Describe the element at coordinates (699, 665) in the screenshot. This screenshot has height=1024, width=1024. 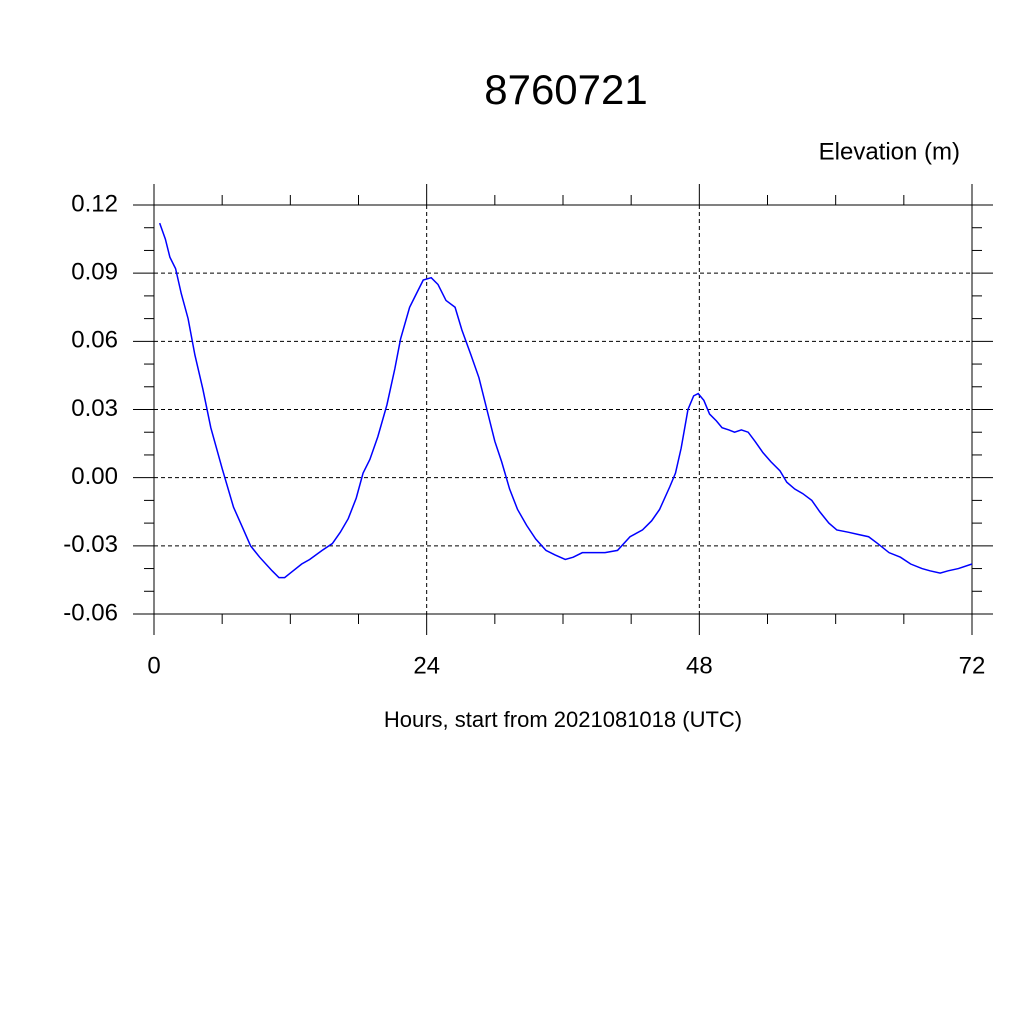
I see `x-tick-label: 48` at that location.